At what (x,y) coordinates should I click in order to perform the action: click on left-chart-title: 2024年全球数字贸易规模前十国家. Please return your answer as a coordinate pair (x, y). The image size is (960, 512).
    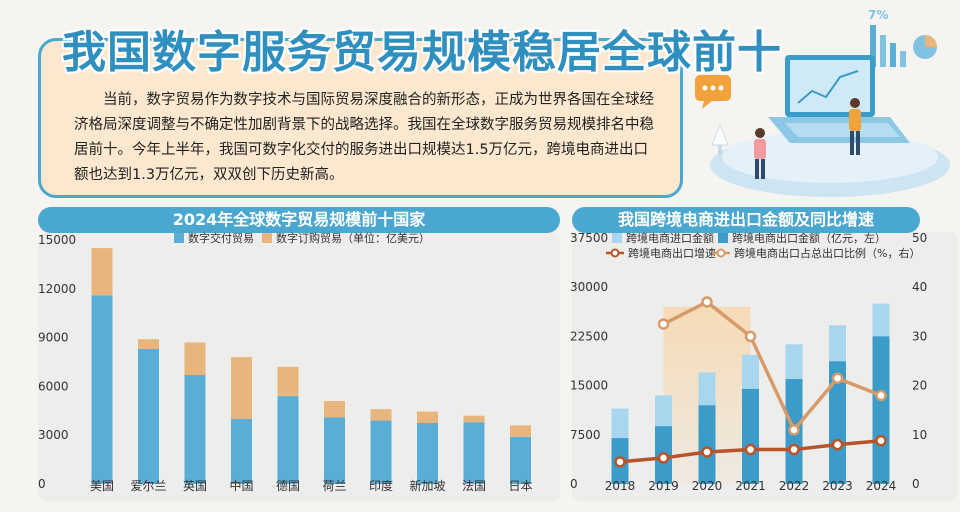
    Looking at the image, I should click on (299, 220).